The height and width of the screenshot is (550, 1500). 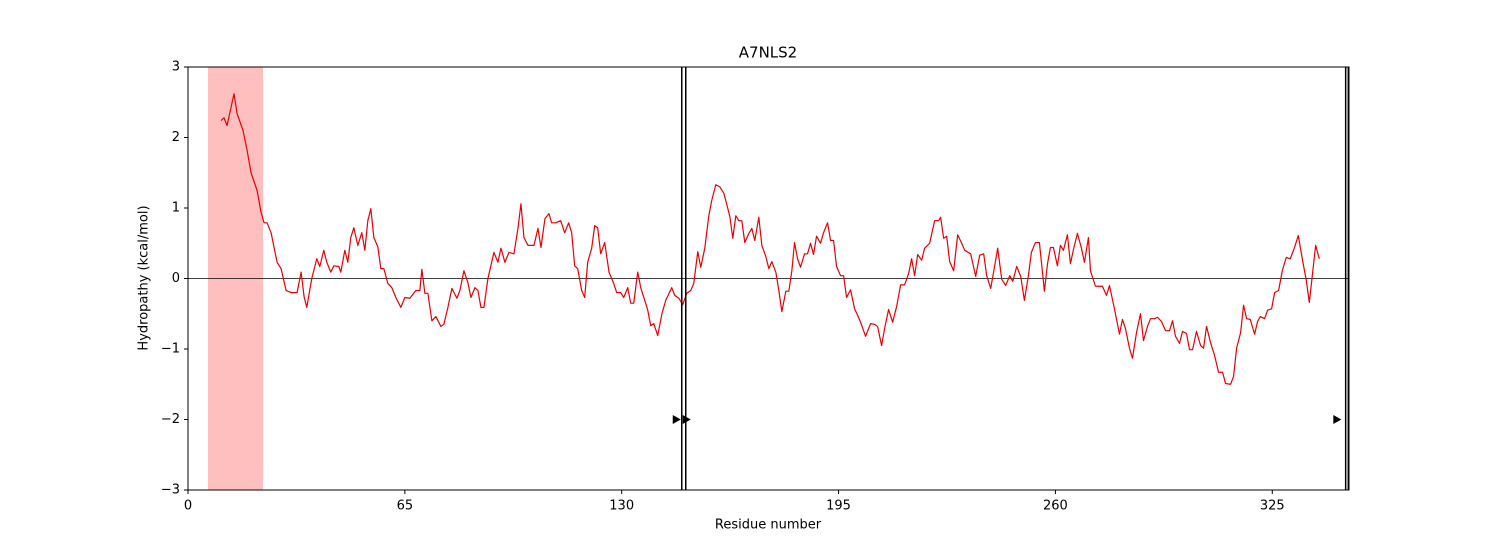 What do you see at coordinates (176, 278) in the screenshot?
I see `y-tick-label: 0` at bounding box center [176, 278].